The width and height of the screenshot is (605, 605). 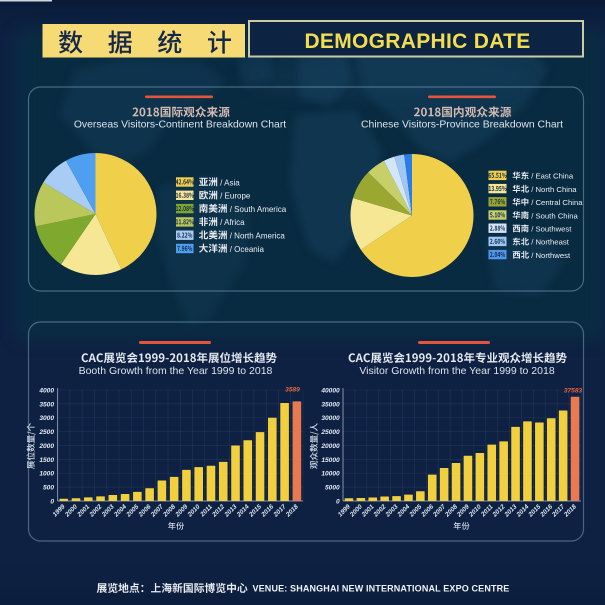 What do you see at coordinates (46, 390) in the screenshot?
I see `svg-text: 4000` at bounding box center [46, 390].